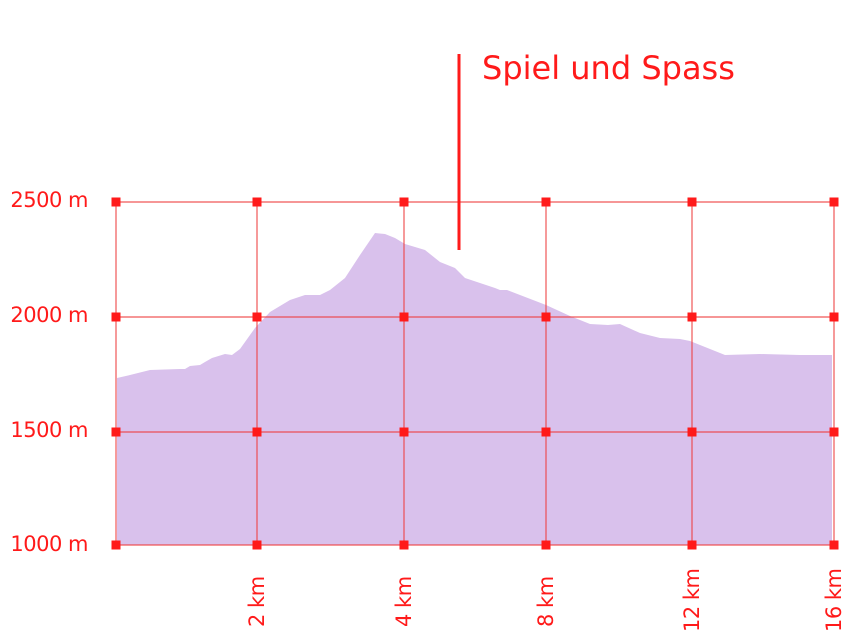 The width and height of the screenshot is (855, 638). Describe the element at coordinates (834, 600) in the screenshot. I see `x-tick-label-16km: 16 km` at that location.